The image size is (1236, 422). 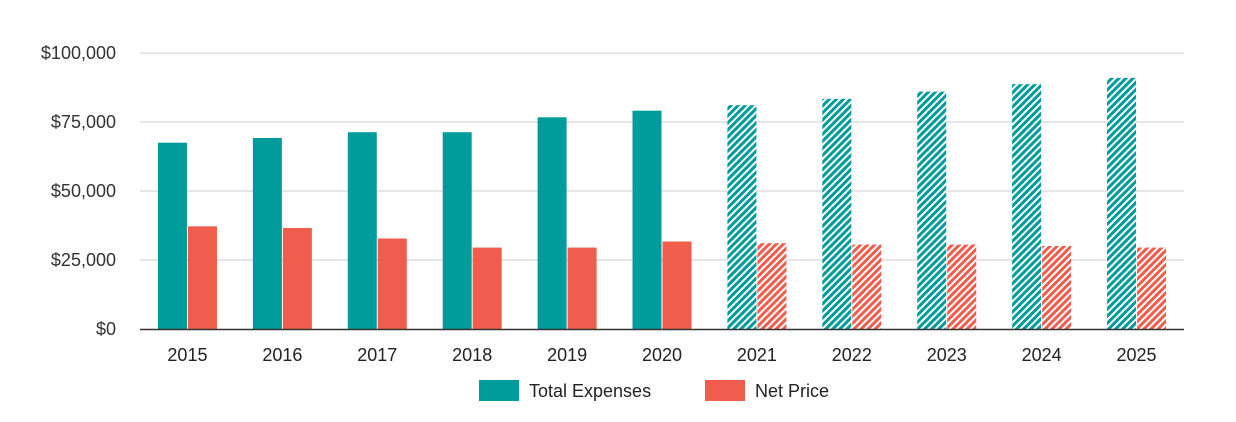 What do you see at coordinates (772, 286) in the screenshot?
I see `bar-net-price-2021` at bounding box center [772, 286].